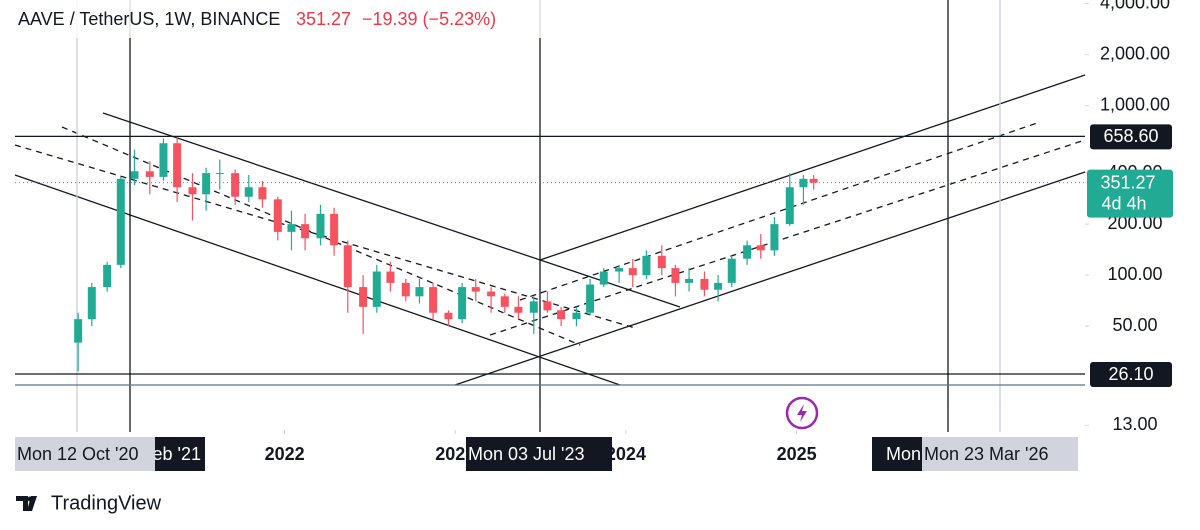 This screenshot has height=530, width=1200. Describe the element at coordinates (780, 211) in the screenshot. I see `trend-line-dashed` at that location.